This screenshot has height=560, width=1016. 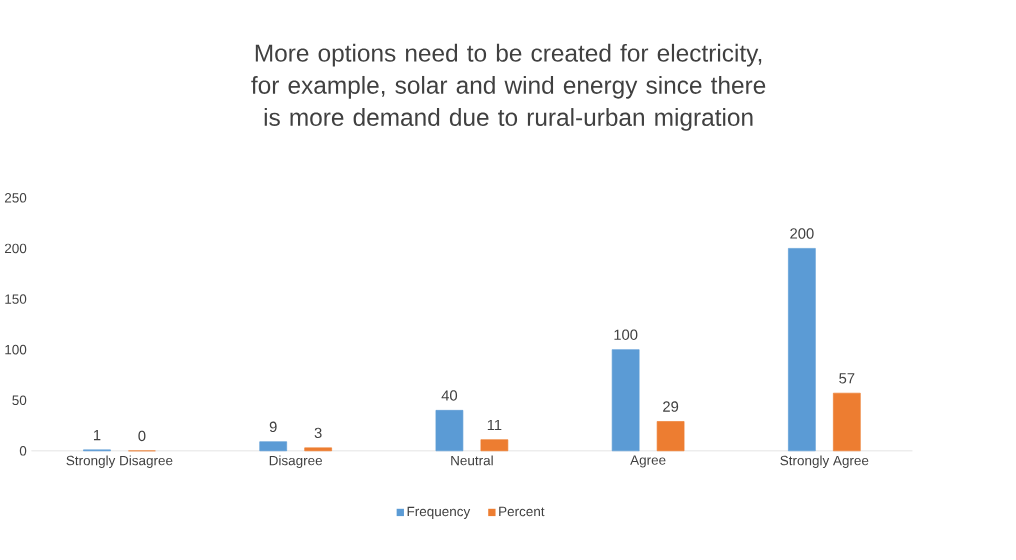 I want to click on legend-label: Frequency, so click(x=439, y=512).